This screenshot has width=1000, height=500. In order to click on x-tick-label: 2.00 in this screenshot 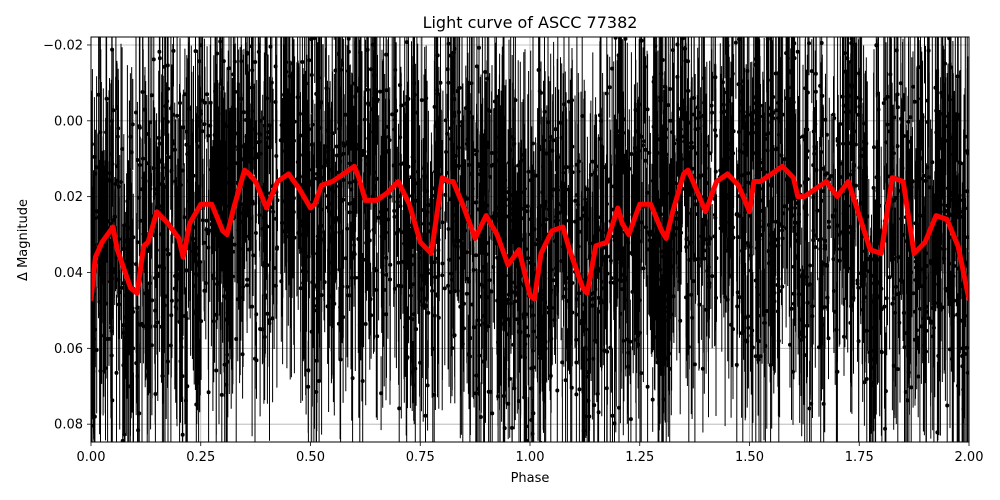, I will do `click(969, 457)`.